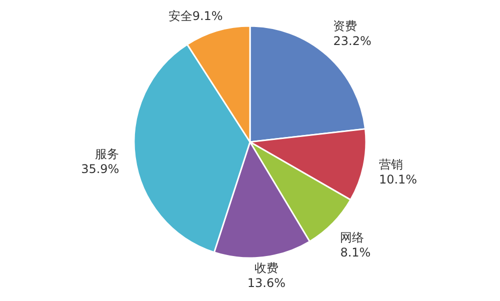 Image resolution: width=500 pixels, height=301 pixels. What do you see at coordinates (390, 165) in the screenshot?
I see `slice-label: 营销` at bounding box center [390, 165].